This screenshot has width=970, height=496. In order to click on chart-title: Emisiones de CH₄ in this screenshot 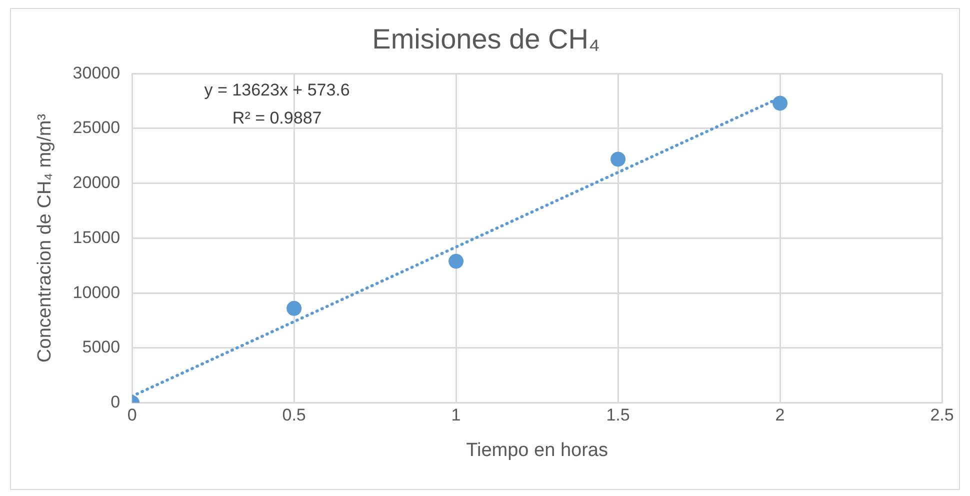, I will do `click(486, 39)`.